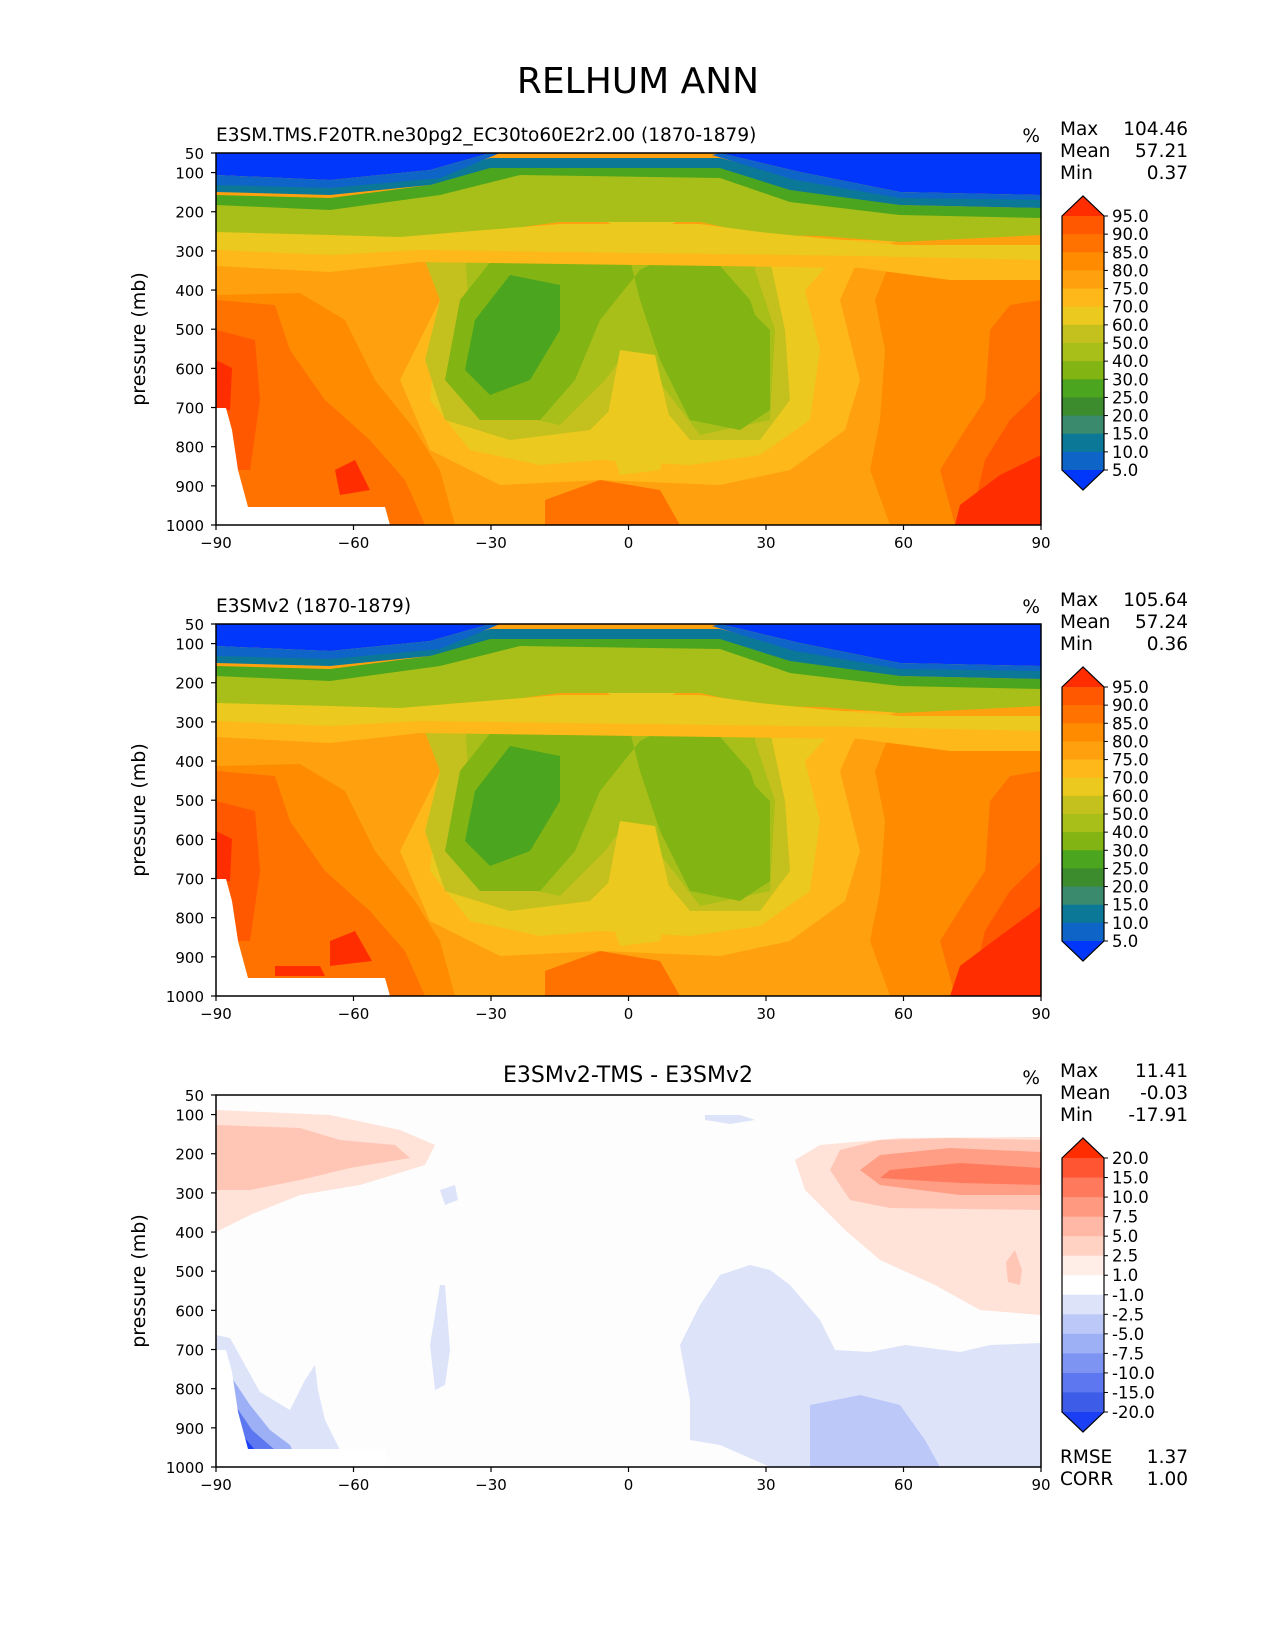  What do you see at coordinates (1130, 1178) in the screenshot?
I see `colorbar-level-label: 15.0` at bounding box center [1130, 1178].